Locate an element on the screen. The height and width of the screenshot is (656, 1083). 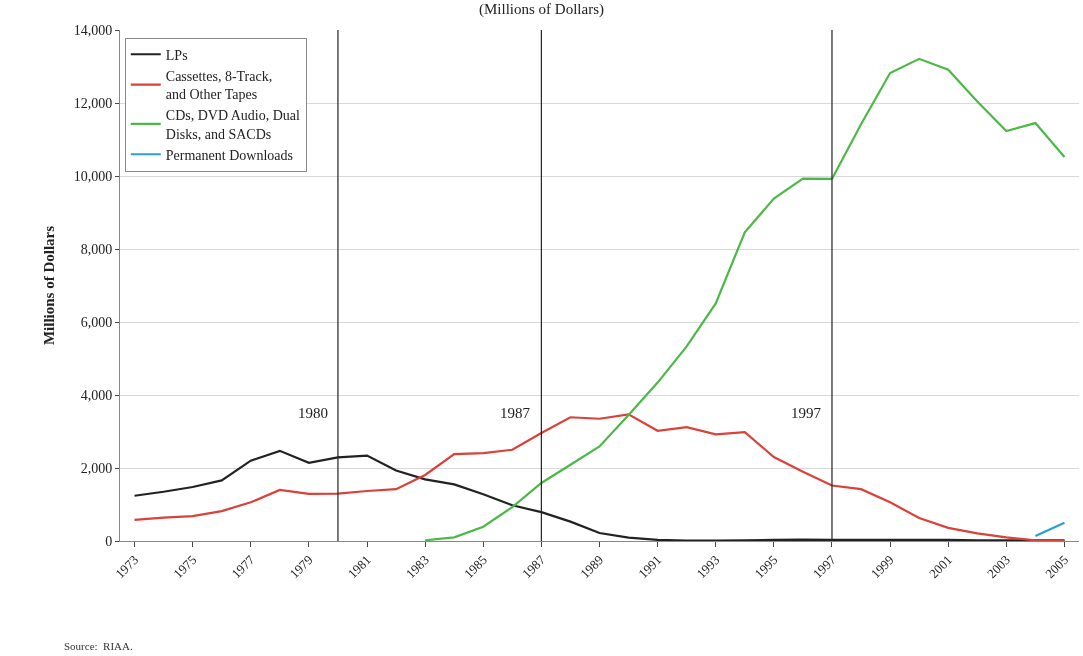
x-tick-label: 1985 is located at coordinates (475, 567).